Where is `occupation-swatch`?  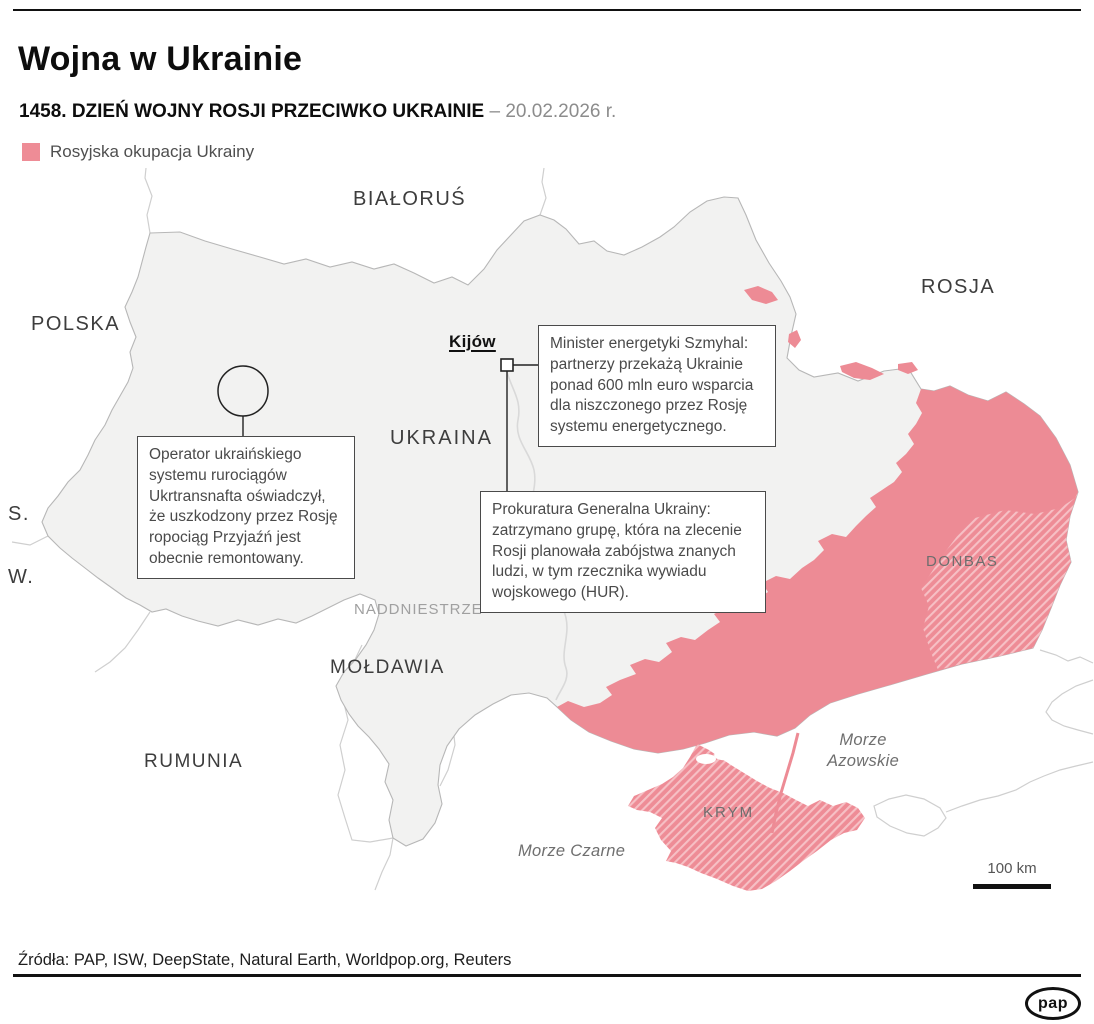
occupation-swatch is located at coordinates (31, 152).